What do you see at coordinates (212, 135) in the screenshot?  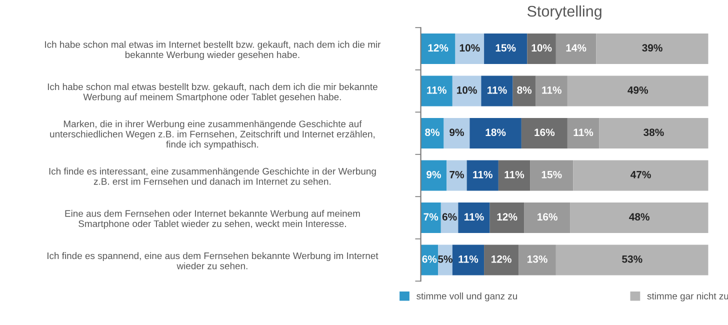 I see `y-tick-label: Marken, die in ihrer Werbung eine zusammenhängende Geschichte auf unterschiedlichen Wegen z.B. im Fernsehen, Zeitschrift und Internet erzählen, finde ich sympathisch.` at bounding box center [212, 135].